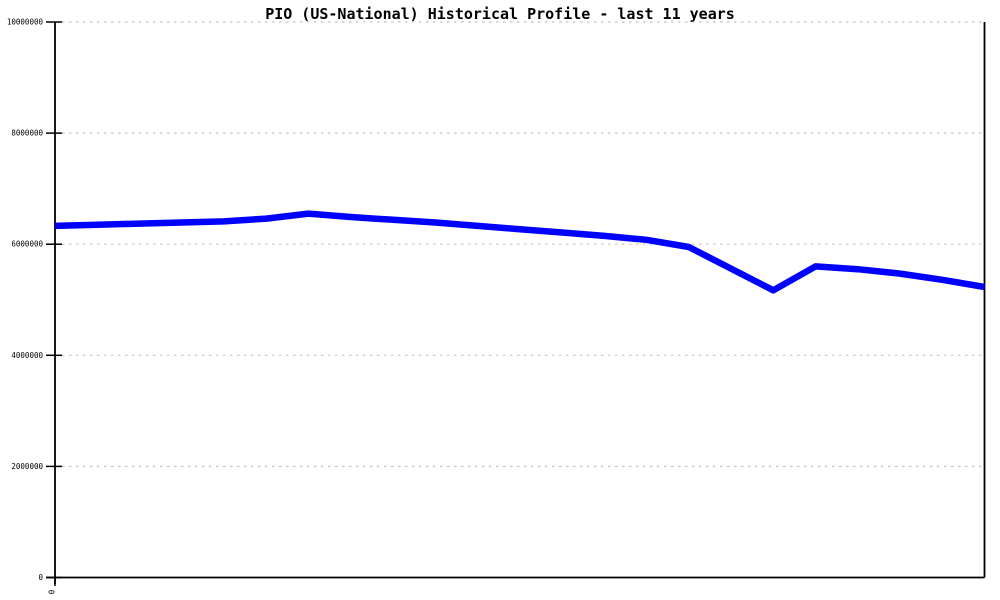 Image resolution: width=1000 pixels, height=600 pixels. I want to click on x-tick-label: 0, so click(51, 592).